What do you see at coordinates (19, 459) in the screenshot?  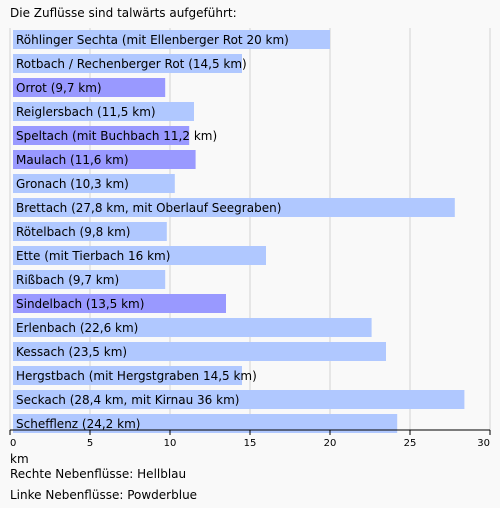 I see `x-axis-unit-label: km` at bounding box center [19, 459].